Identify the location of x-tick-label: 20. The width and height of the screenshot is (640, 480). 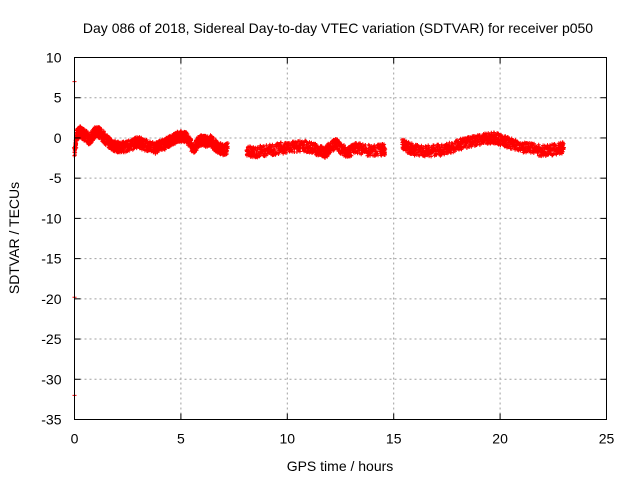
(500, 439).